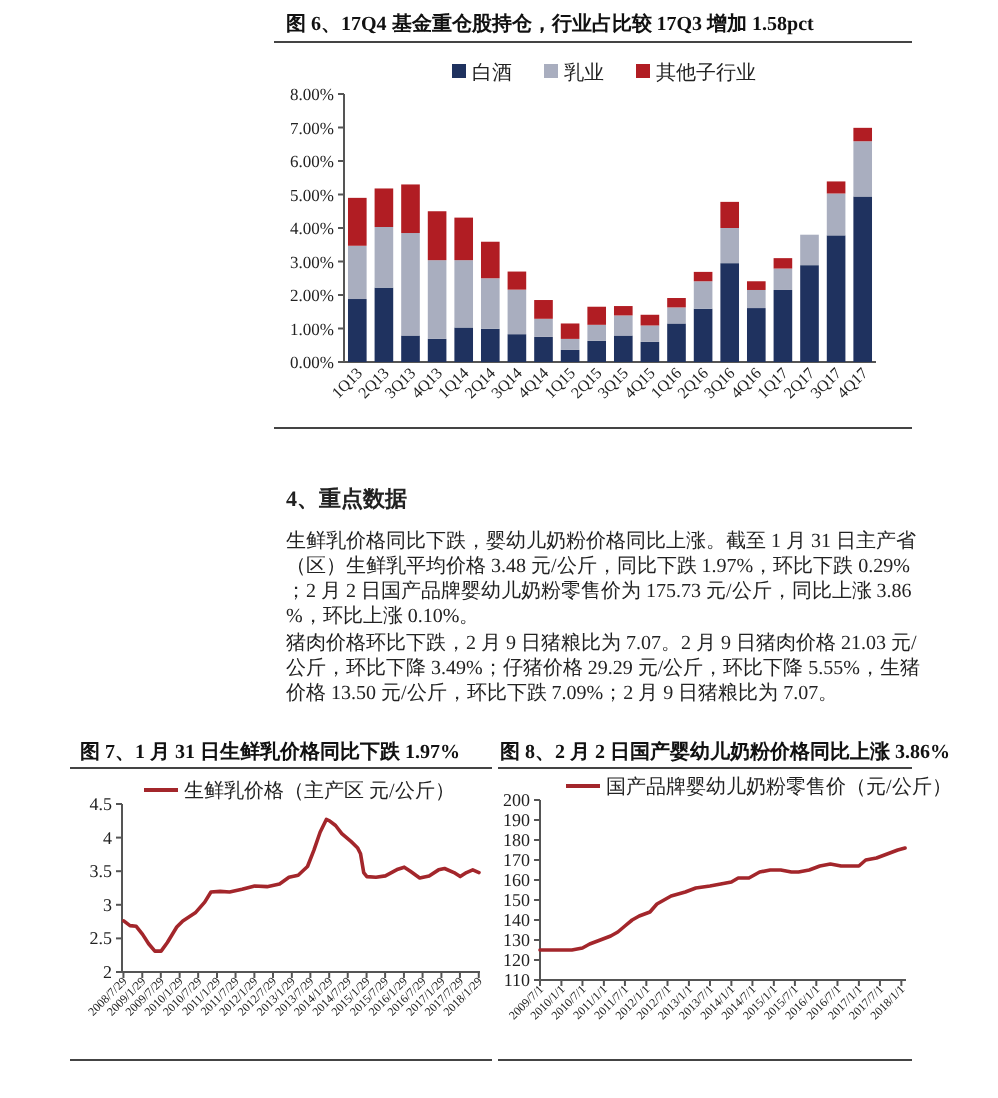  What do you see at coordinates (706, 73) in the screenshot?
I see `legend-label: 其他子行业` at bounding box center [706, 73].